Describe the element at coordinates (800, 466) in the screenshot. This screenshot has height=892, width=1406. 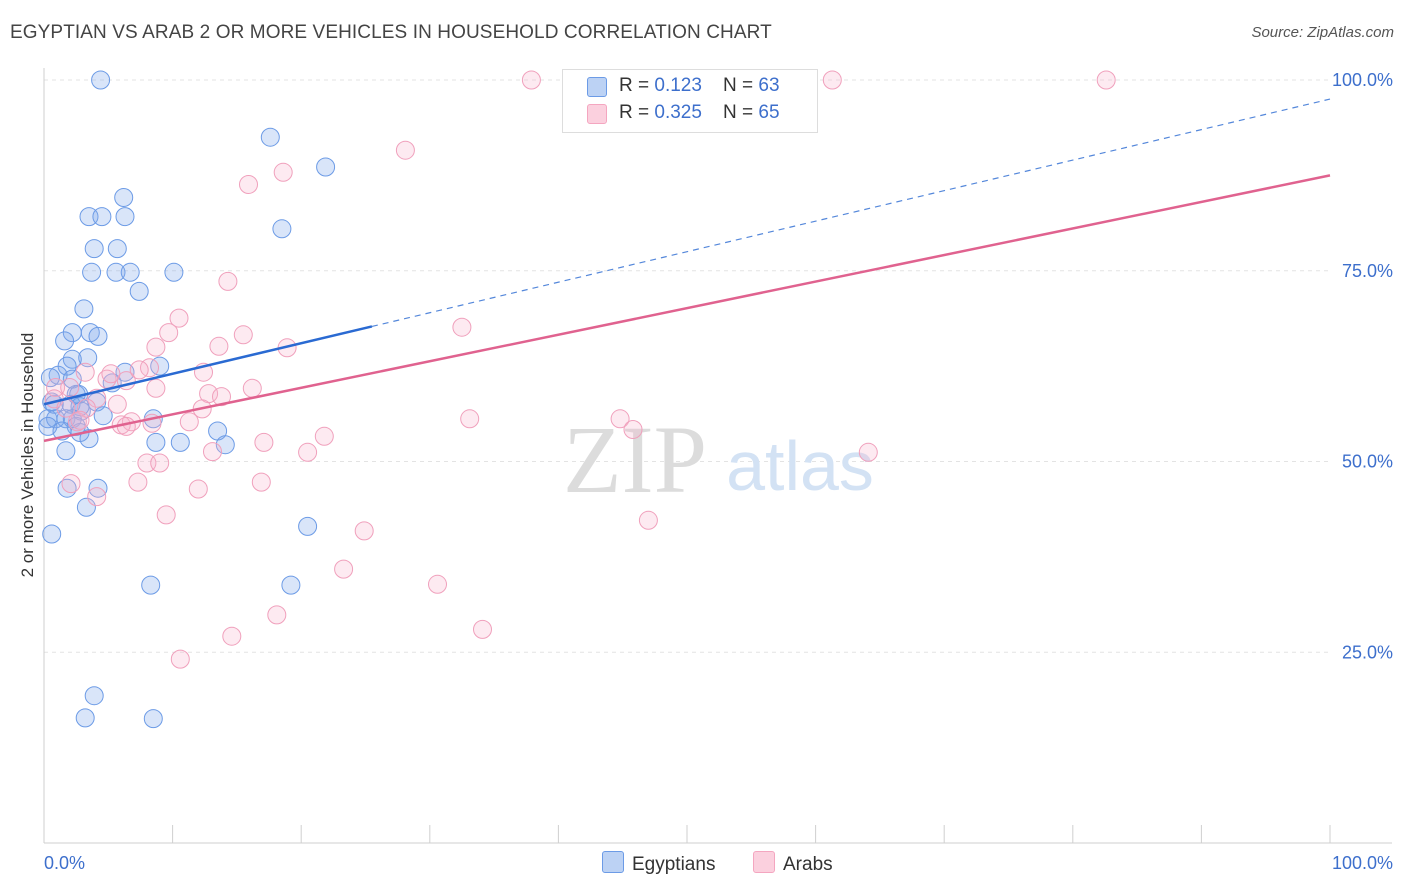
I see `watermark-atlas: atlas` at that location.